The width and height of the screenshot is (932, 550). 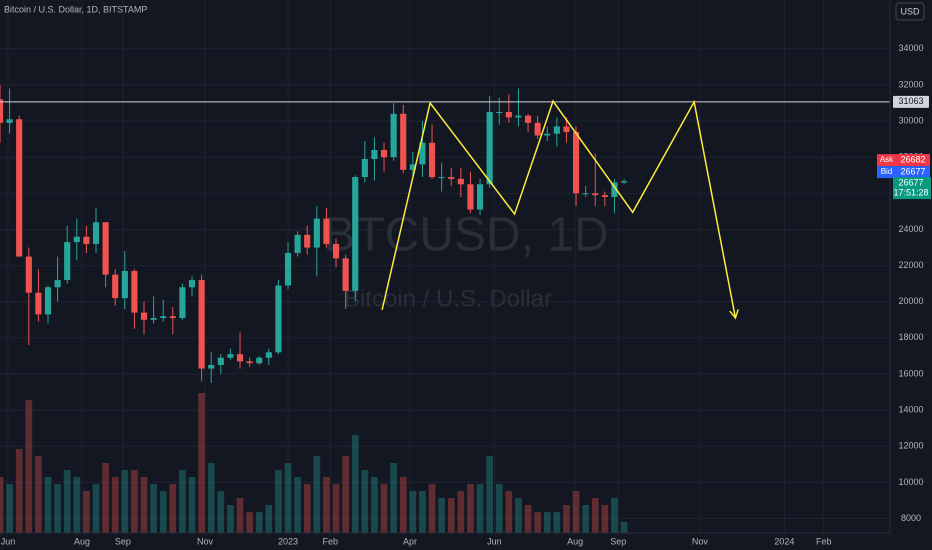 I want to click on quote-tag-value: 26682, so click(x=912, y=159).